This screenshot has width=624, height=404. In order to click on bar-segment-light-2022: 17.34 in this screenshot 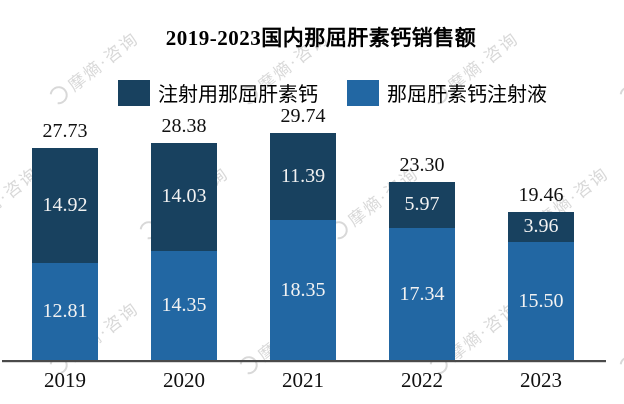, I will do `click(422, 294)`.